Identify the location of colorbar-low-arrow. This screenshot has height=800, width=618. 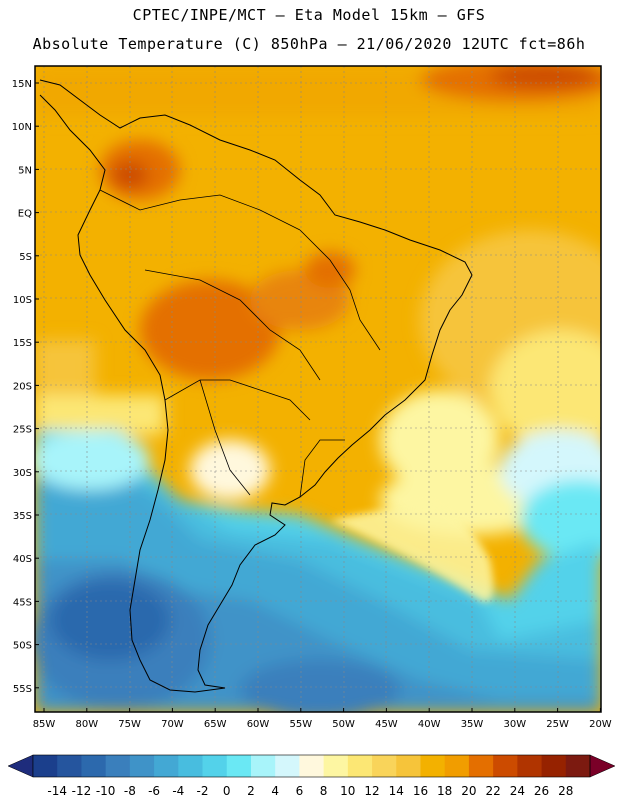
(20, 766).